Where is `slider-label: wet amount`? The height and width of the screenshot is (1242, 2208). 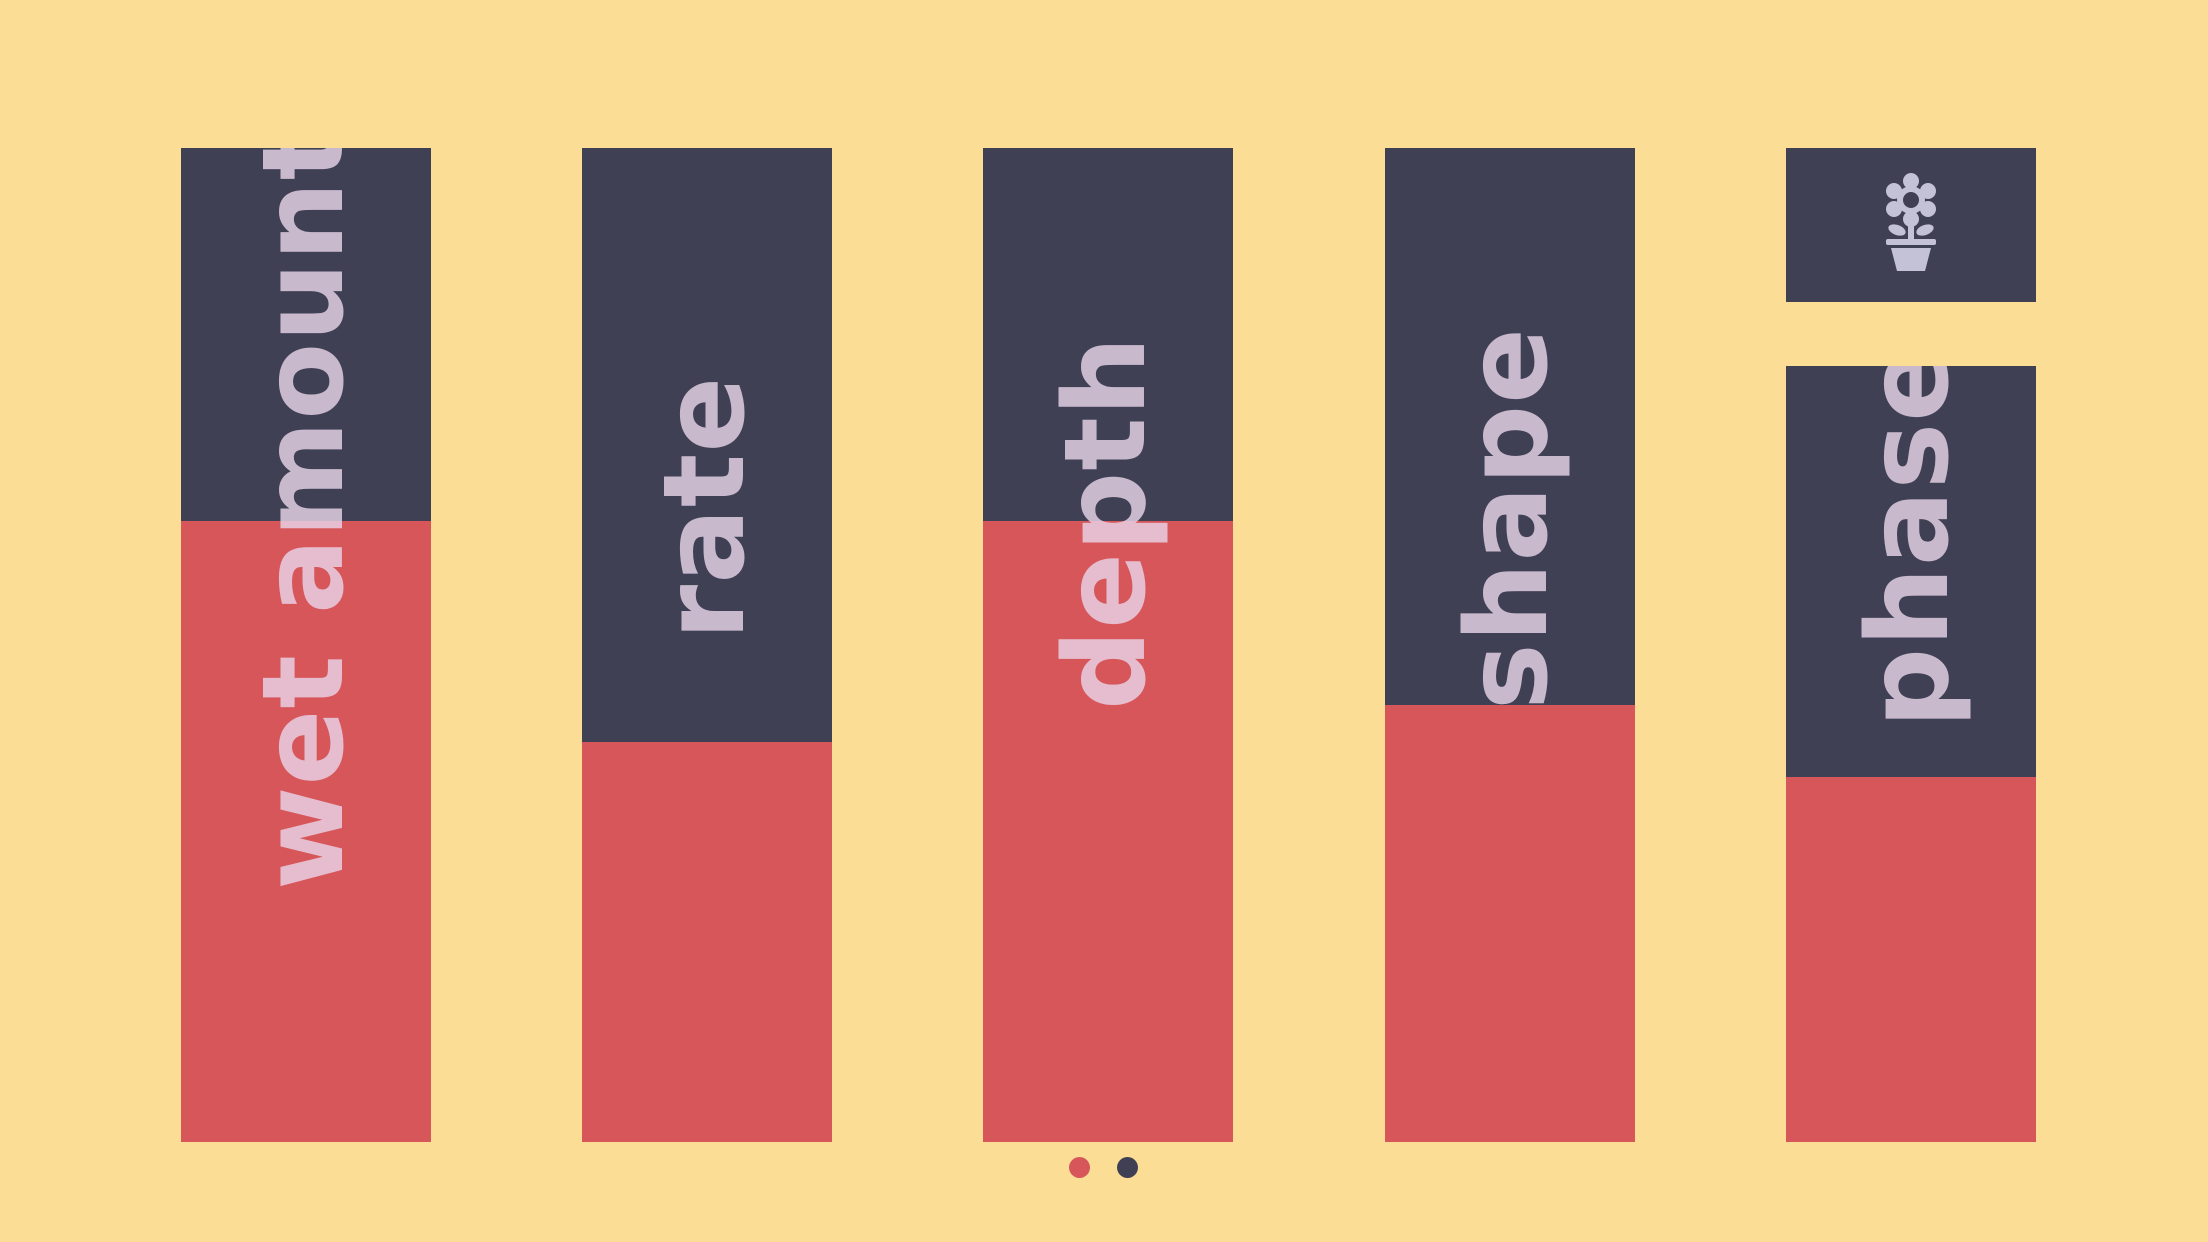
slider-label: wet amount is located at coordinates (304, 519).